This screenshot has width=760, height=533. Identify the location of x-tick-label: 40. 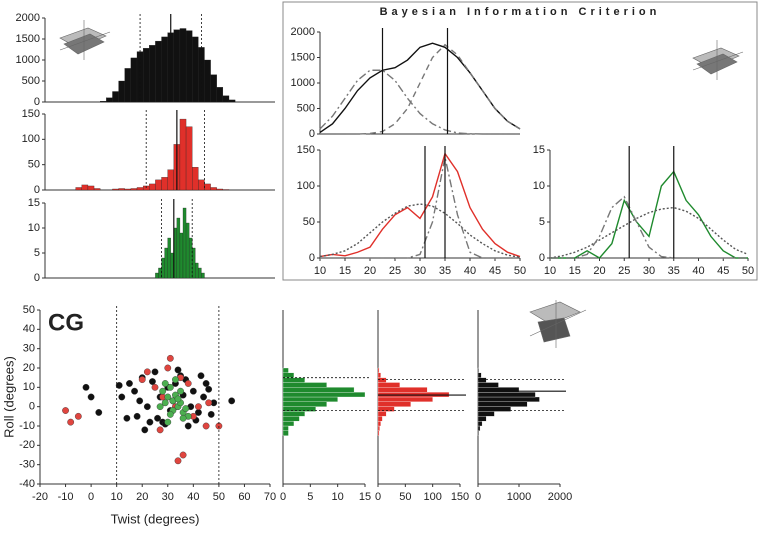
(698, 271).